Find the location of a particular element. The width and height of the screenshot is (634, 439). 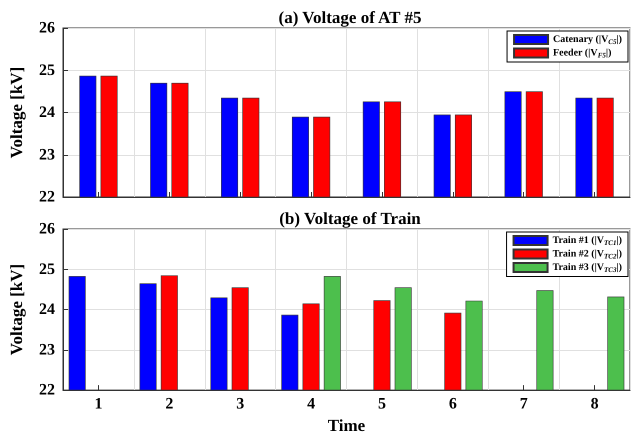

x-axis-title: Time is located at coordinates (347, 425).